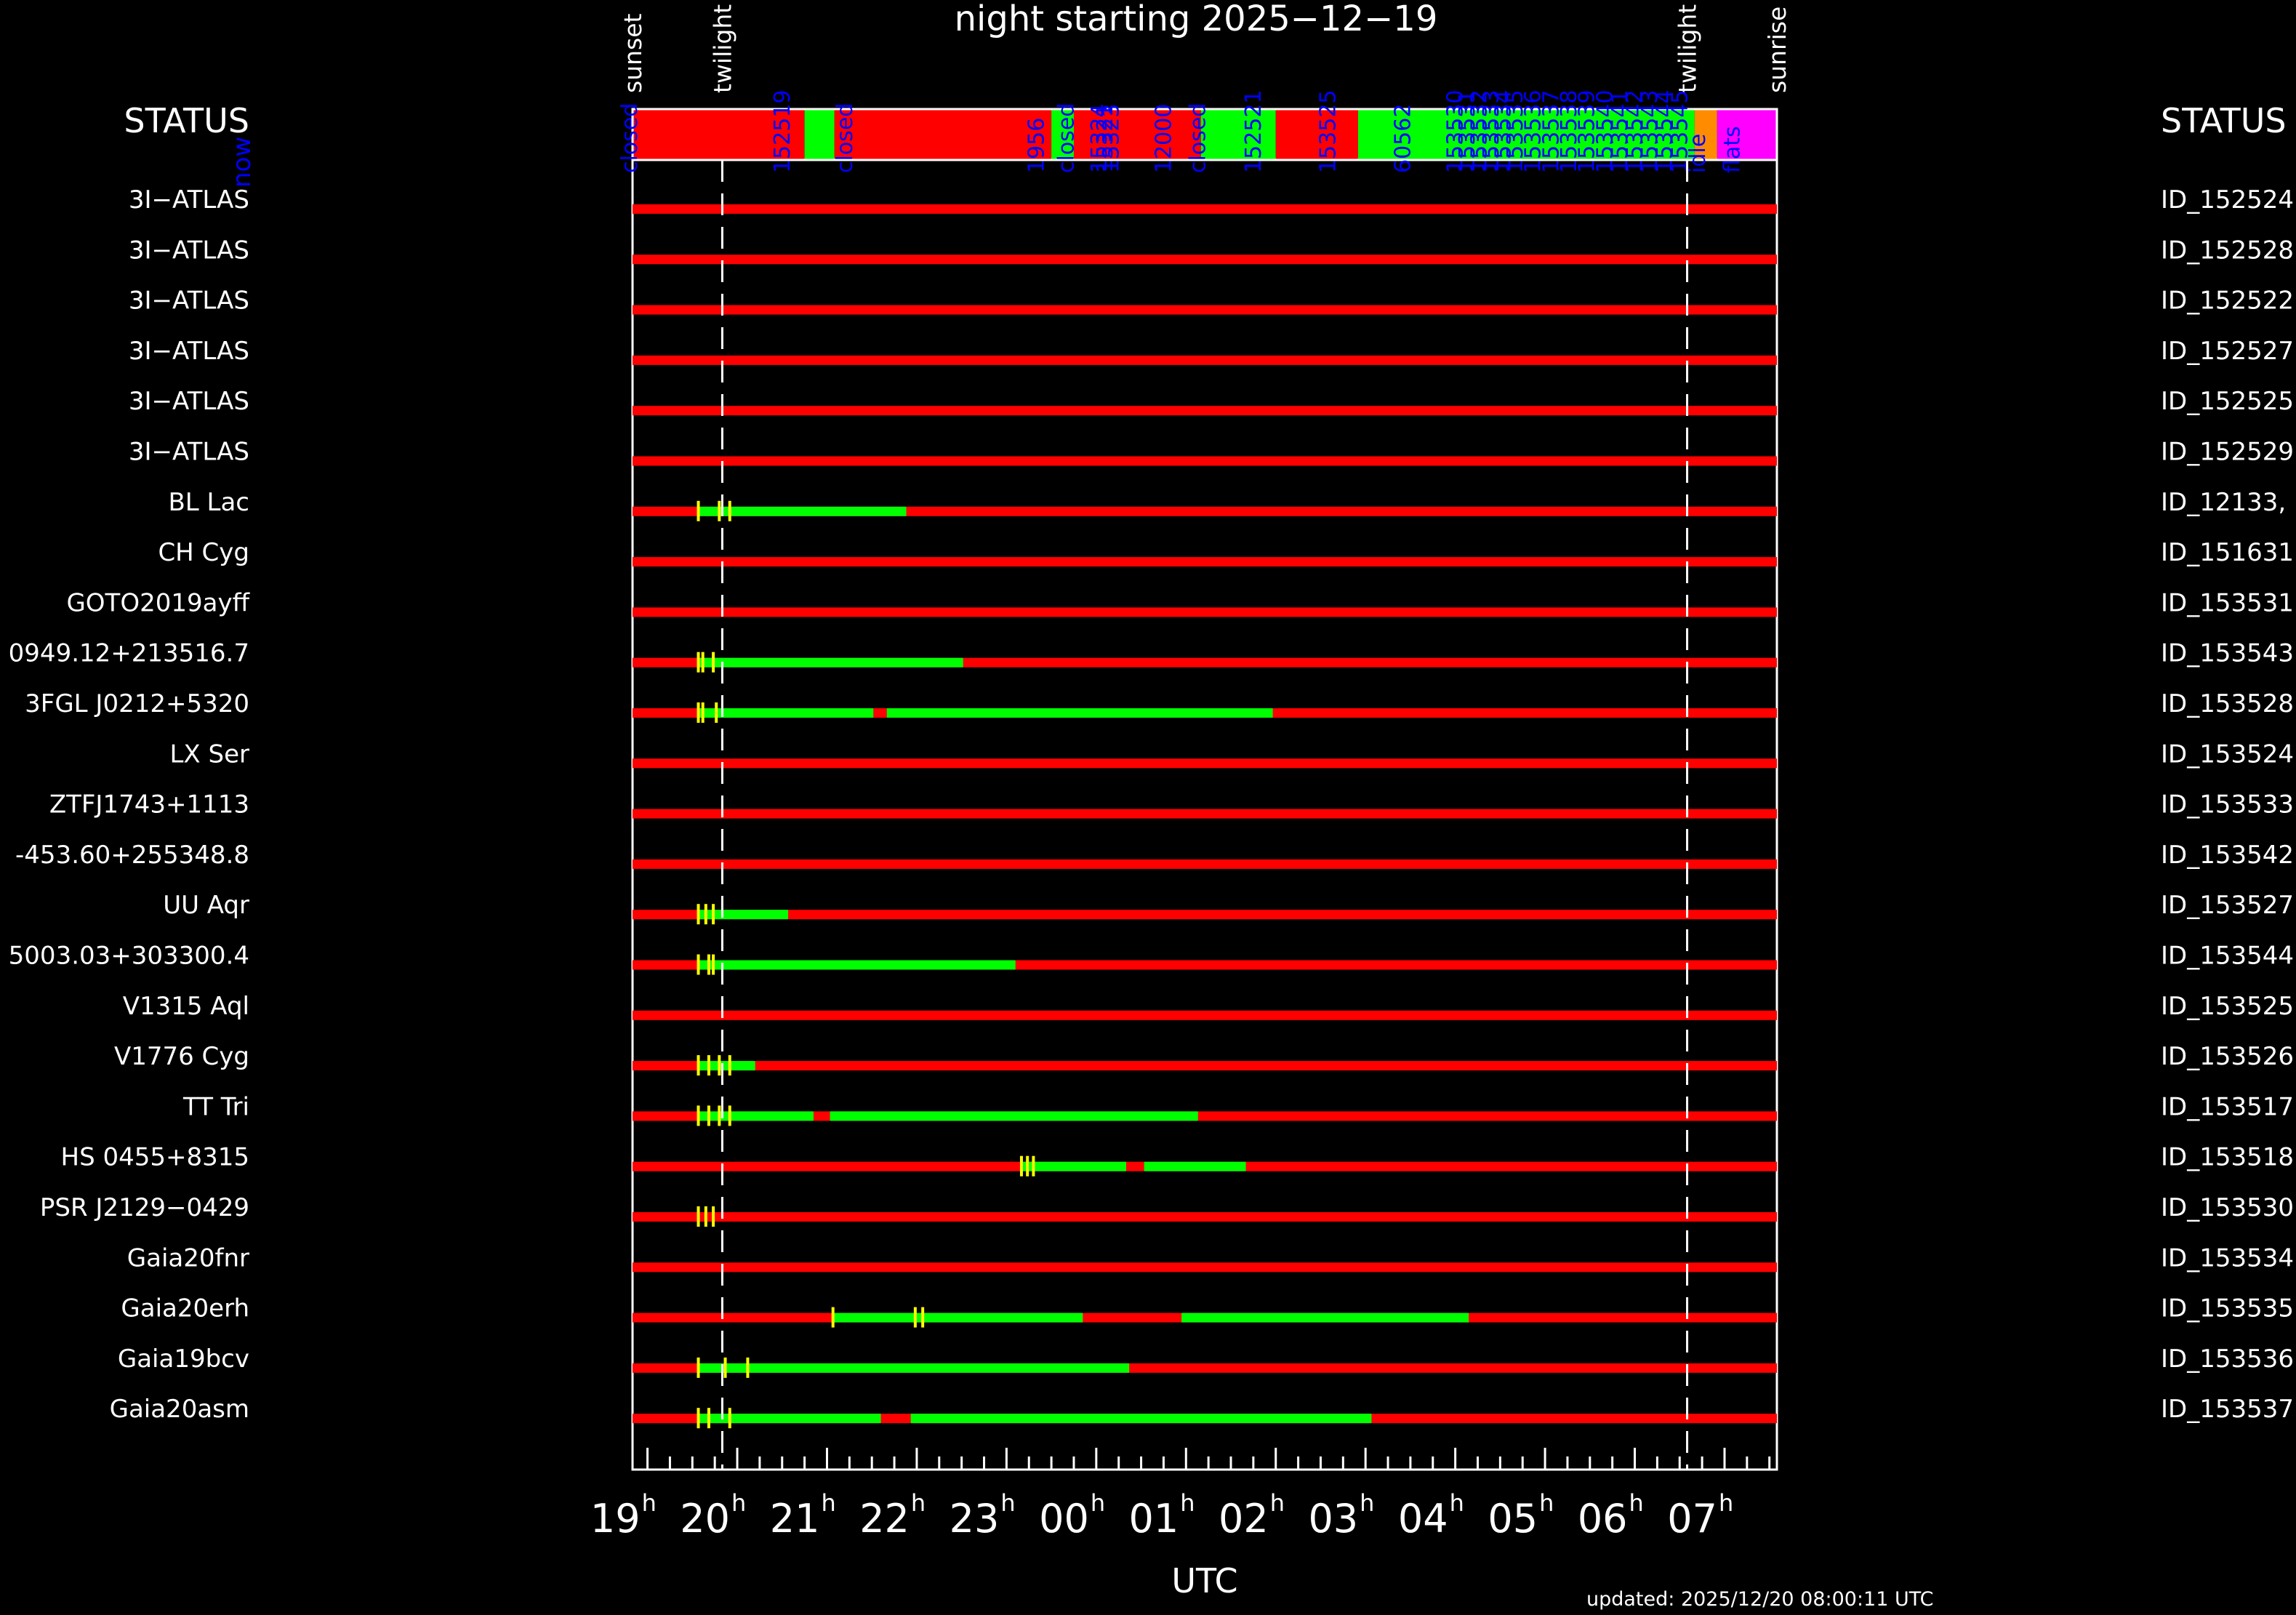 The image size is (2296, 1615). What do you see at coordinates (1099, 138) in the screenshot?
I see `status-bar-label: 15324` at bounding box center [1099, 138].